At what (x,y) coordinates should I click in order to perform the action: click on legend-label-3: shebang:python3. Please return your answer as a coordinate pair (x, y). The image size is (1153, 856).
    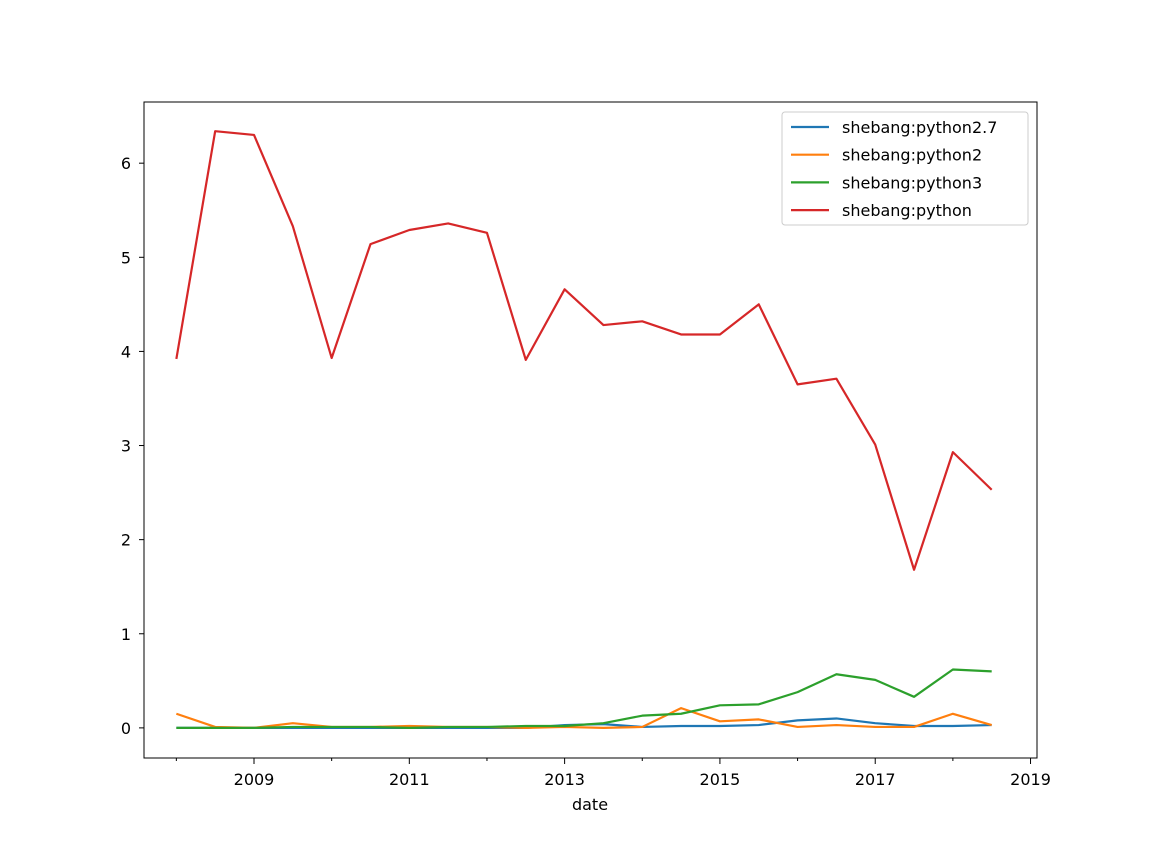
    Looking at the image, I should click on (912, 182).